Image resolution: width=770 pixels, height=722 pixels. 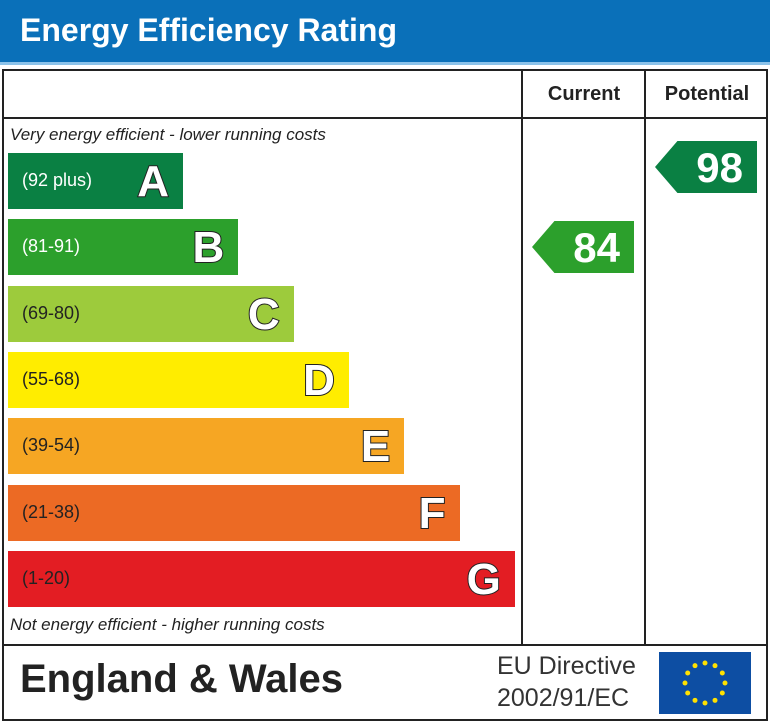 I want to click on potential-rating-arrow: 98, so click(x=706, y=167).